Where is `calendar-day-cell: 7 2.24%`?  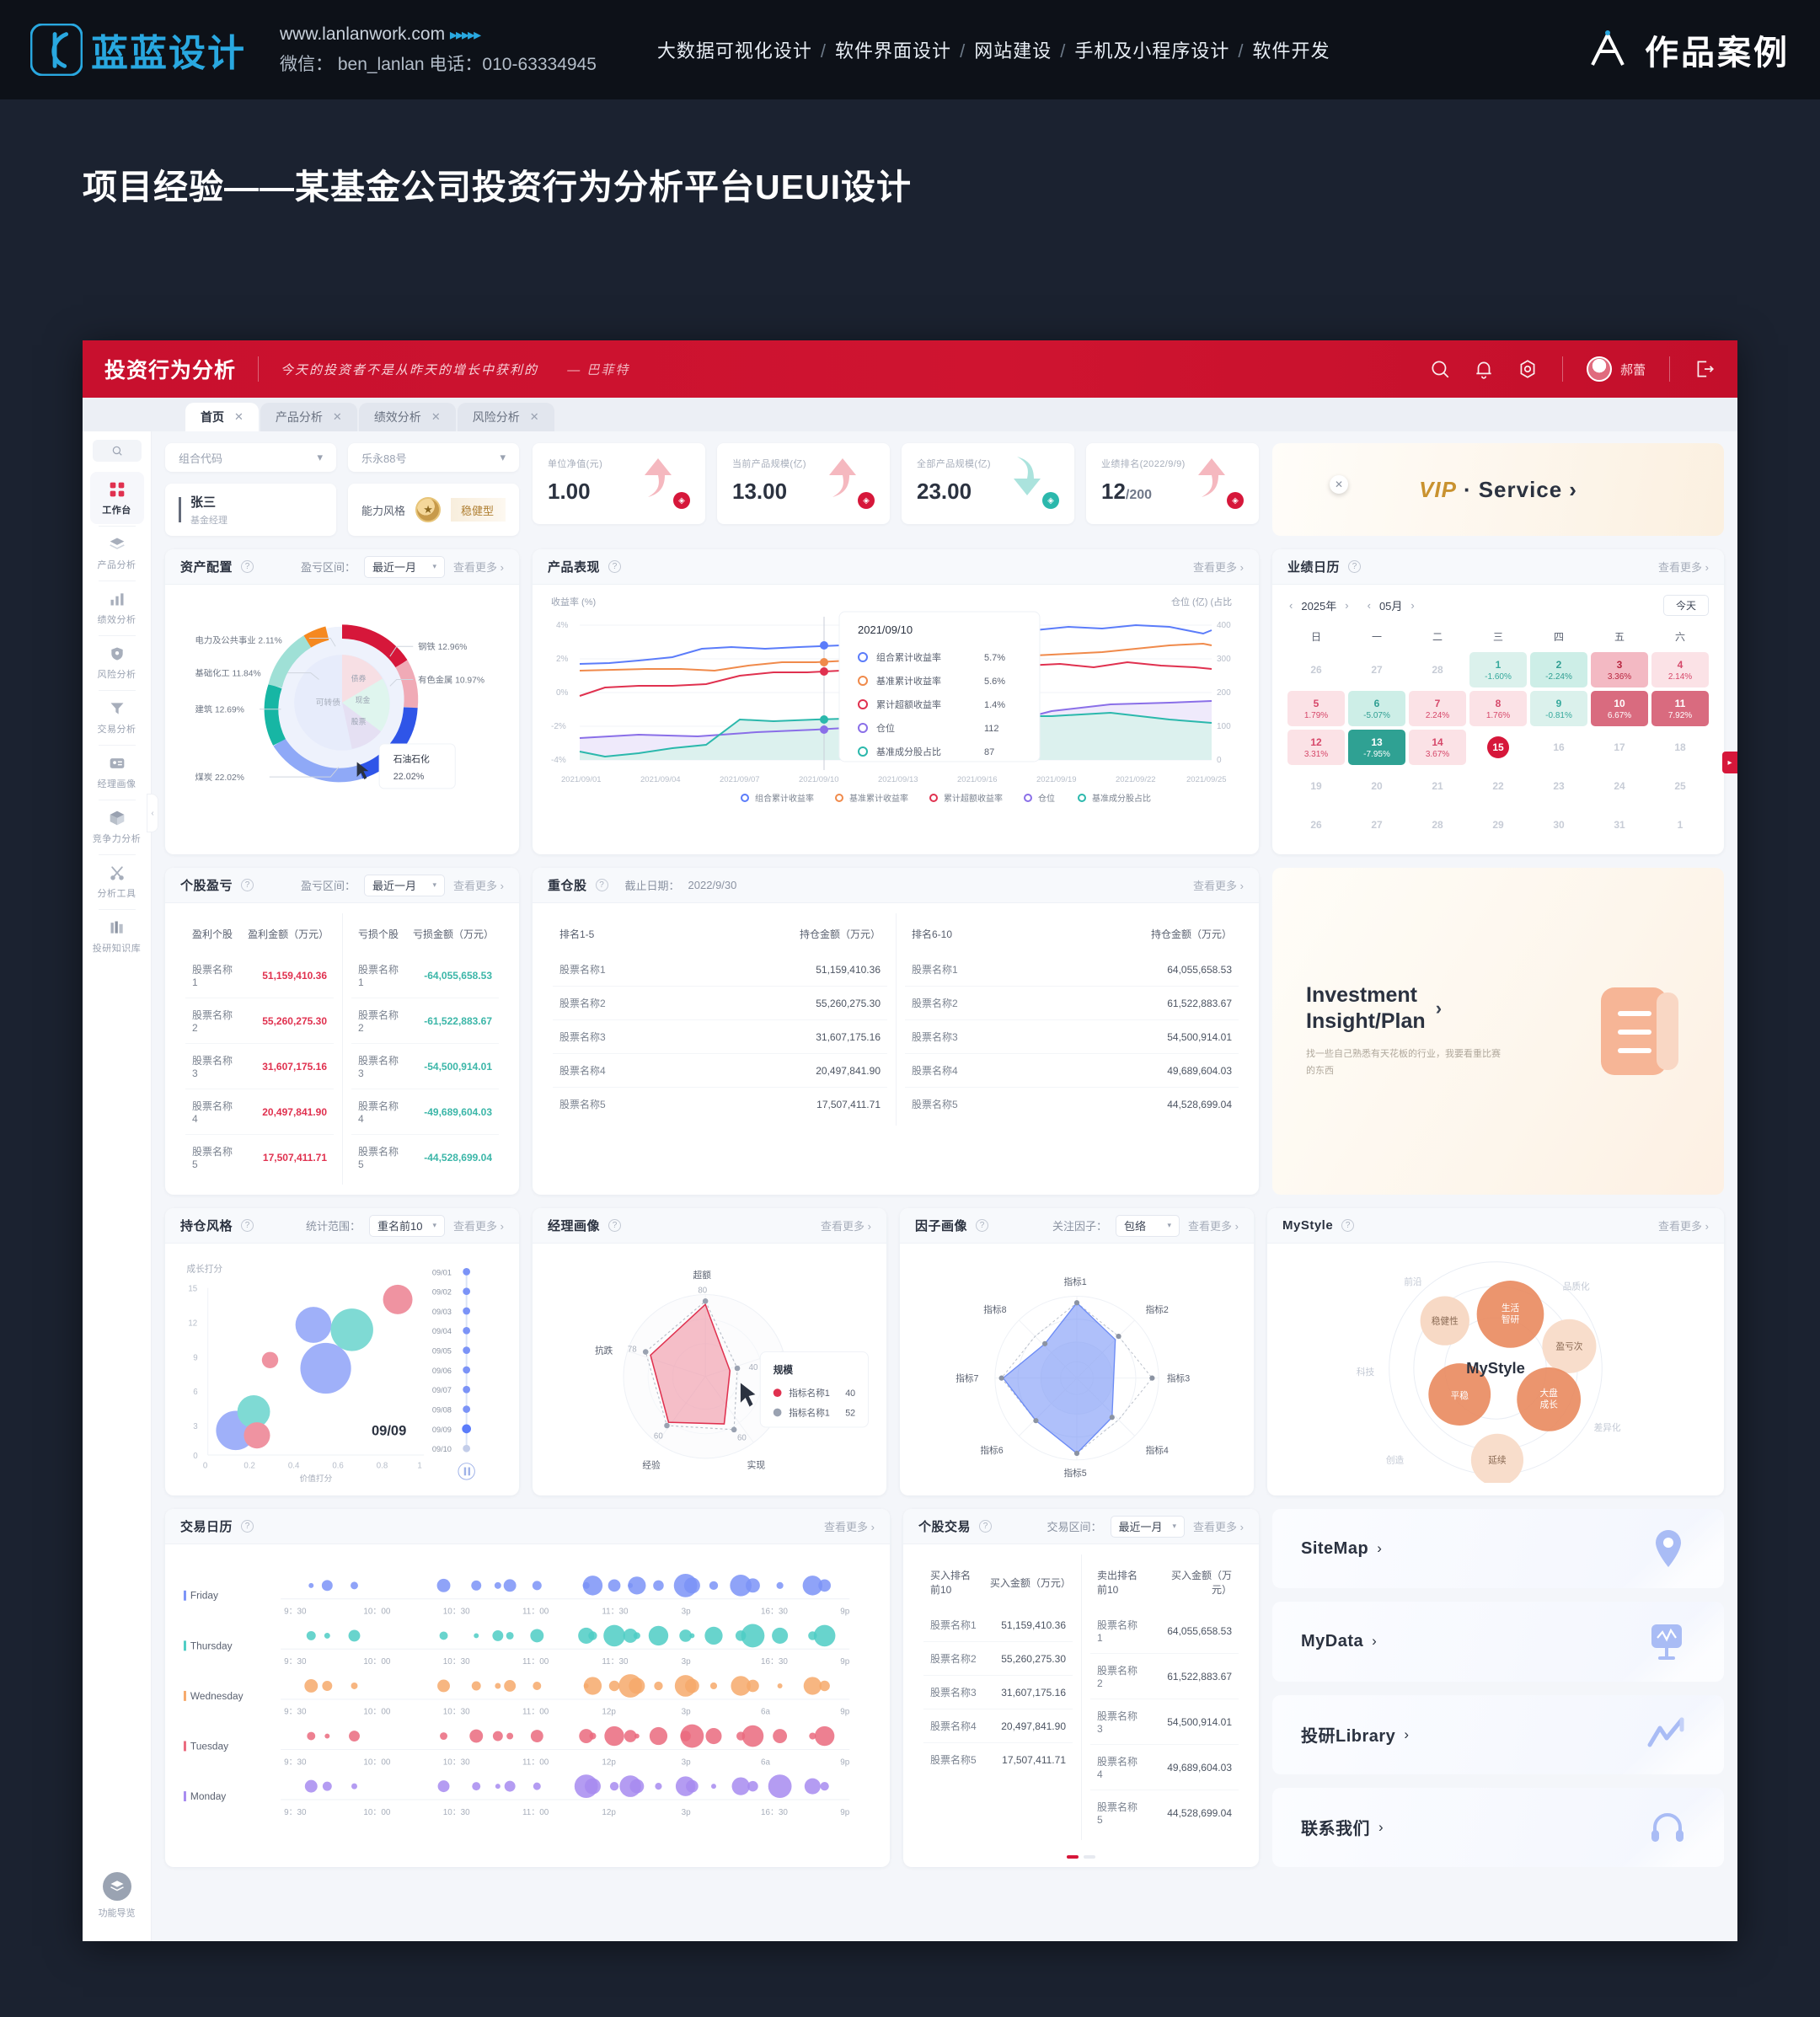
calendar-day-cell: 7 2.24% is located at coordinates (1437, 708).